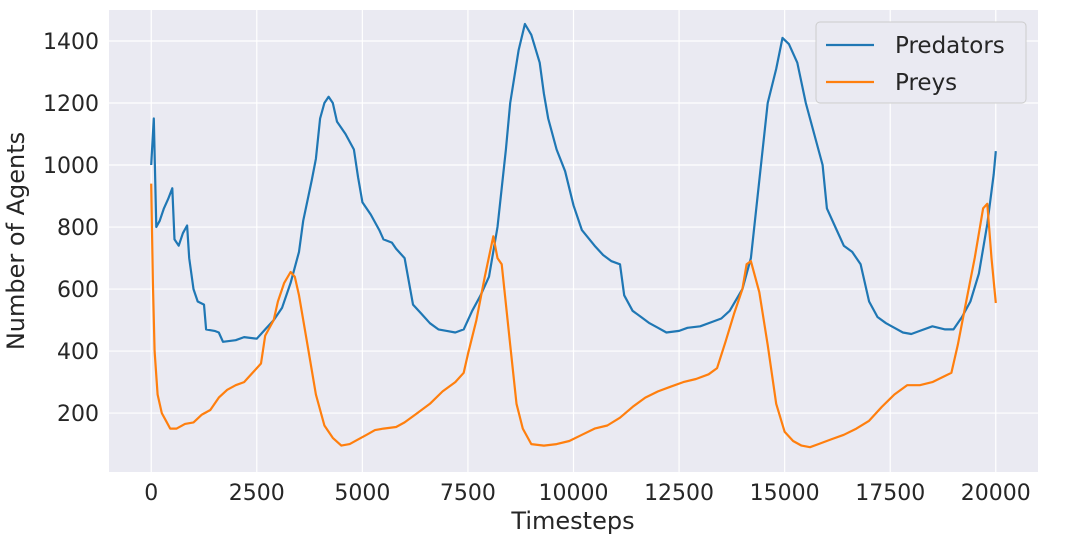 This screenshot has width=1069, height=538. What do you see at coordinates (890, 493) in the screenshot?
I see `x-tick-label: 17500` at bounding box center [890, 493].